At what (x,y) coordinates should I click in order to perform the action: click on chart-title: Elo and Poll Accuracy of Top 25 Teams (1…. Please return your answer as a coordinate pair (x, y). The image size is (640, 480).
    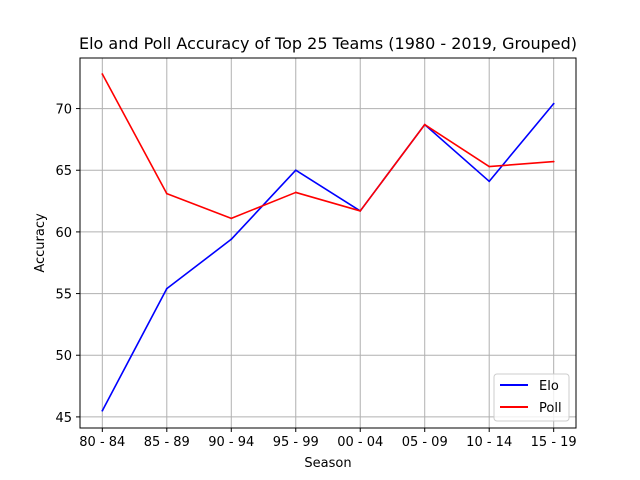
    Looking at the image, I should click on (328, 43).